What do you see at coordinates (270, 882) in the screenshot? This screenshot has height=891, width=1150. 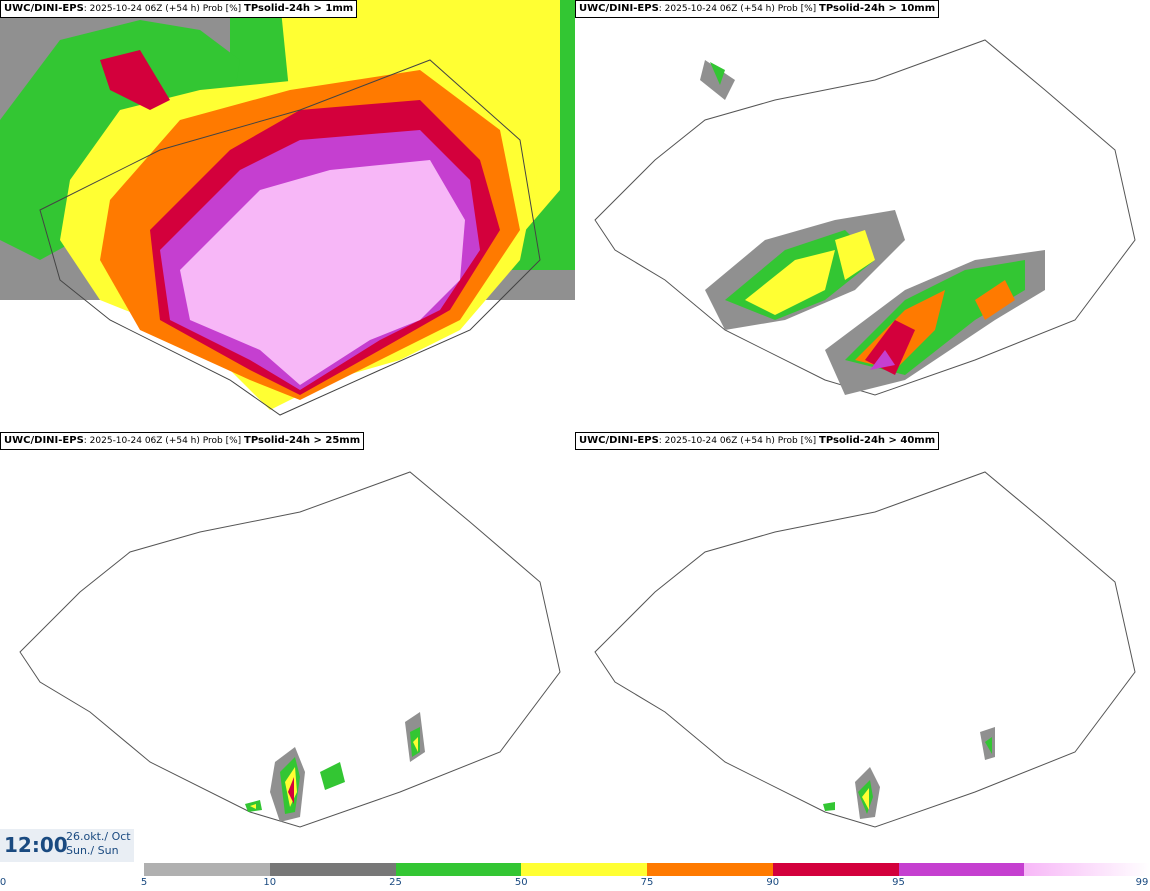 I see `colorbar-tick: 10` at bounding box center [270, 882].